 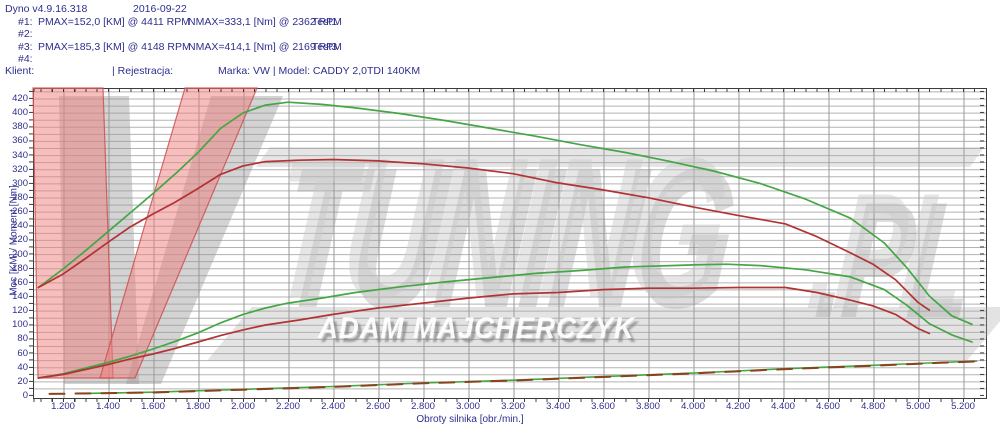 I want to click on x-tick-label: 3.800, so click(x=648, y=406).